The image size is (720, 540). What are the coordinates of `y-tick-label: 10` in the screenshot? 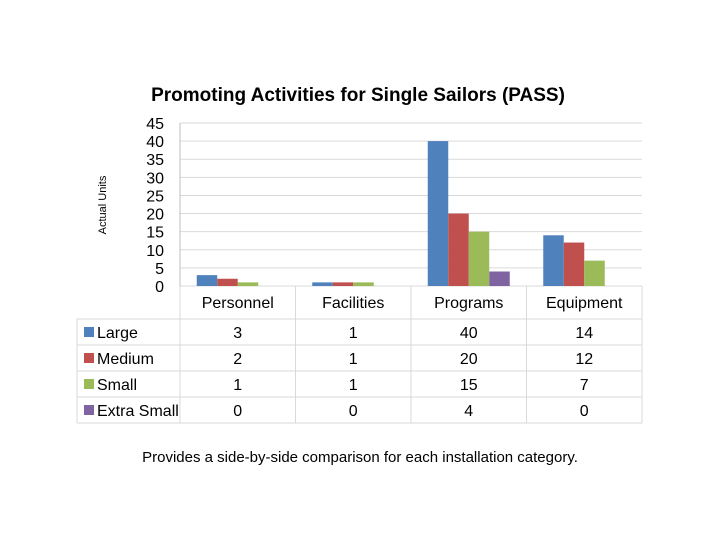 It's located at (155, 251).